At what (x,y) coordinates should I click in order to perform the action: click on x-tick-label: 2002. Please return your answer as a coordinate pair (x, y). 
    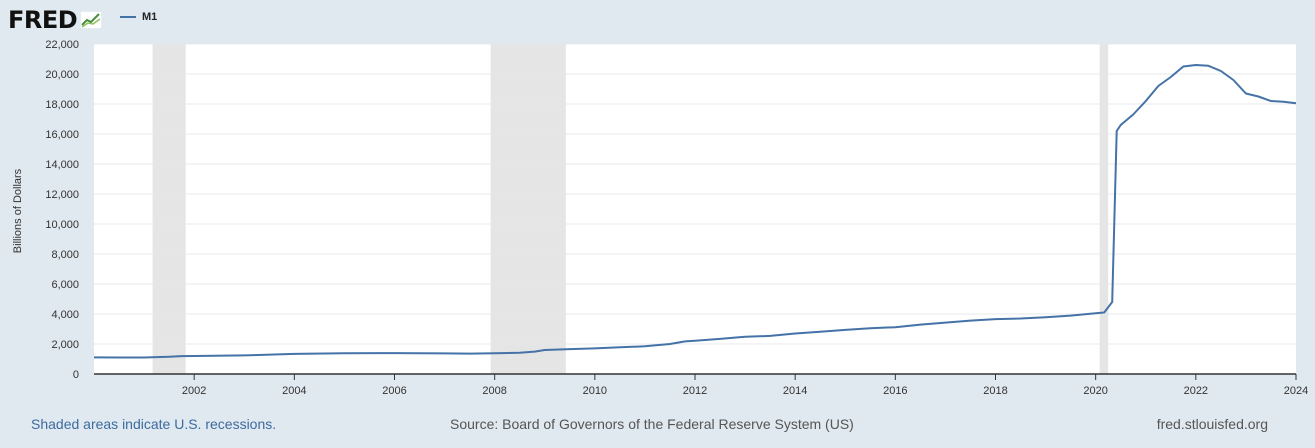
    Looking at the image, I should click on (194, 391).